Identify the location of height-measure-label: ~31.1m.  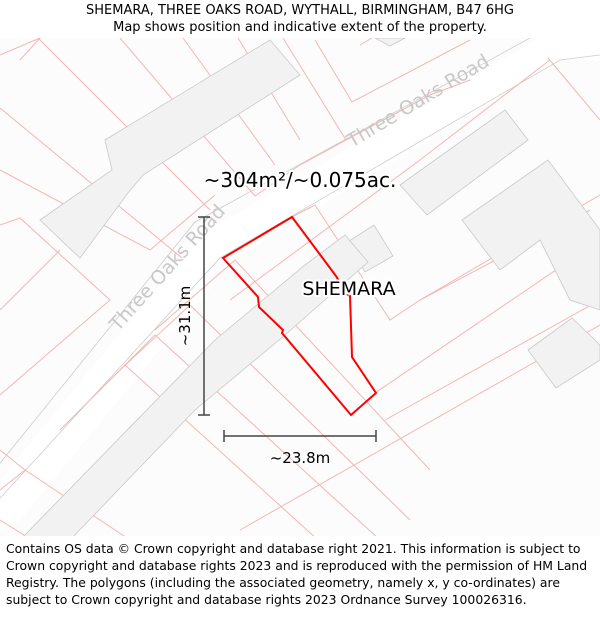
(185, 316).